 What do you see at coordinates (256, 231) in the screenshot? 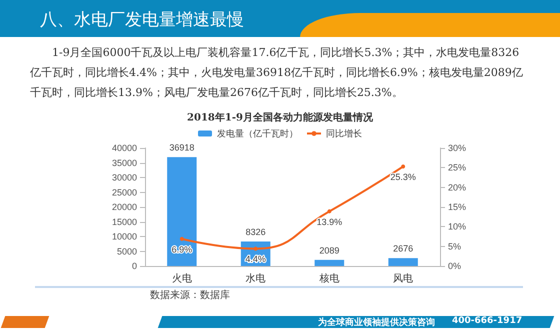
I see `data-label: 8326` at bounding box center [256, 231].